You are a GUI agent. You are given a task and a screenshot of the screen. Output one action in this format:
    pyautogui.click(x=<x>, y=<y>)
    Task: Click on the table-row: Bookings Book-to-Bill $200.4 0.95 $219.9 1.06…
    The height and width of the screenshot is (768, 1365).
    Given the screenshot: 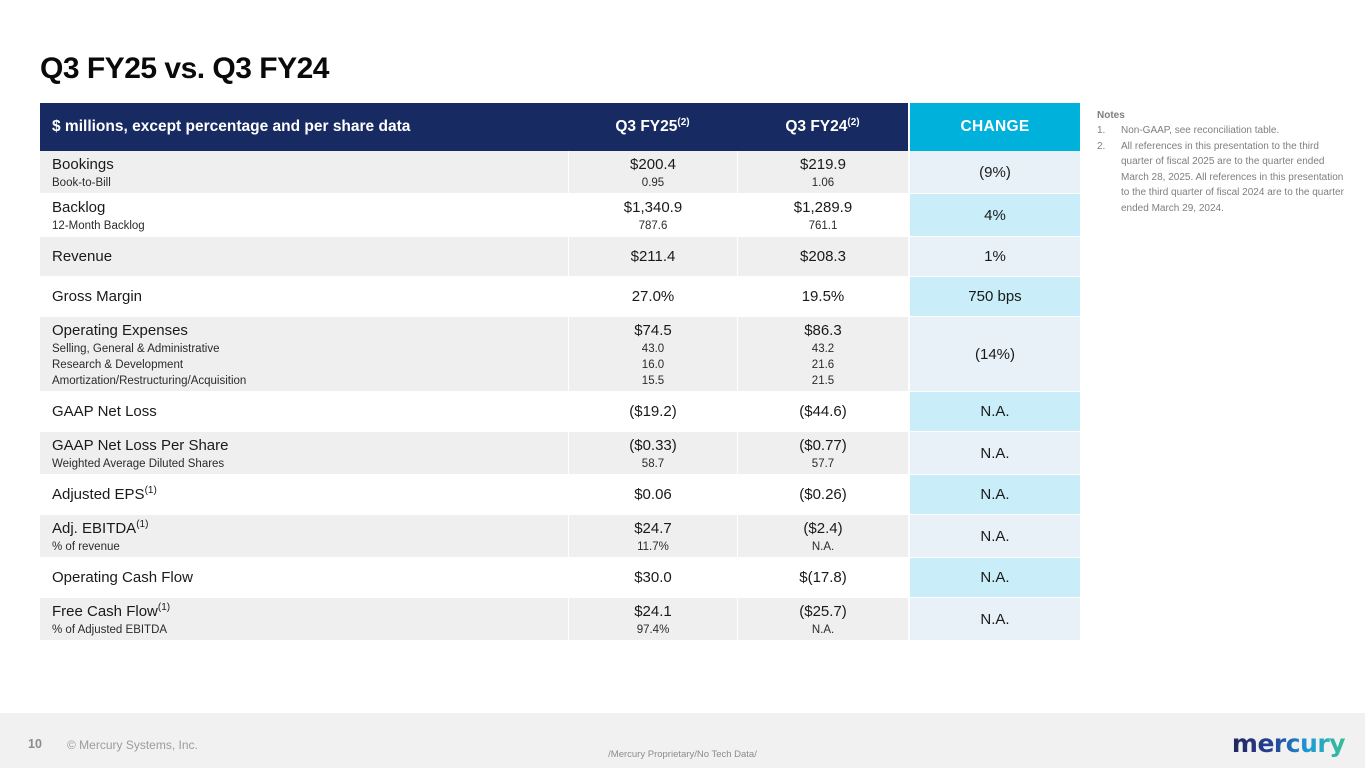 What is the action you would take?
    pyautogui.click(x=560, y=172)
    